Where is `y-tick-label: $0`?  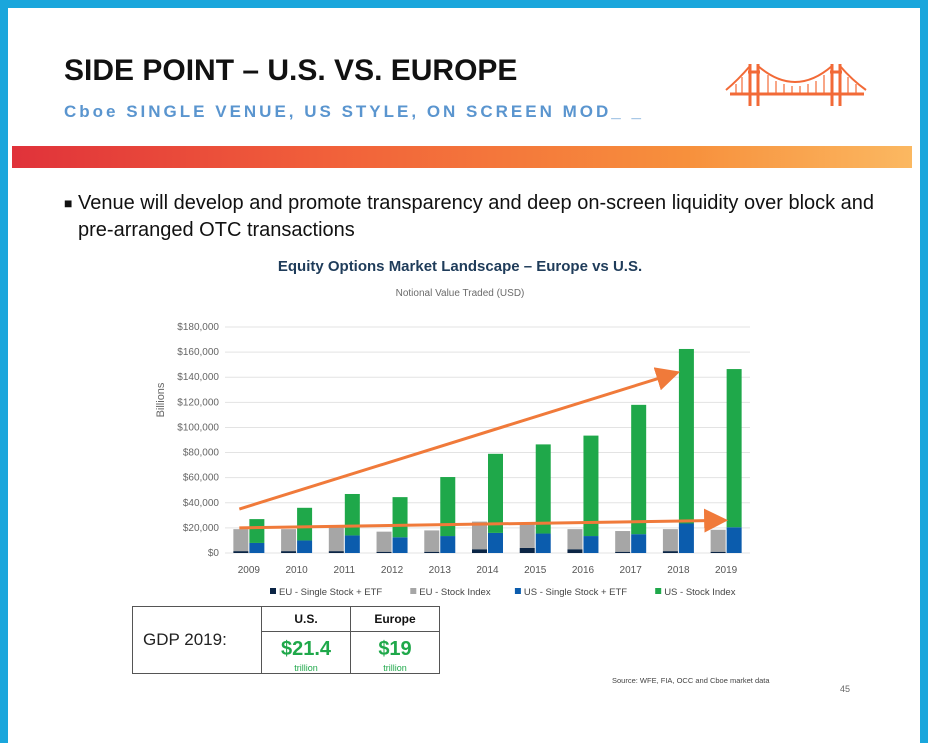 y-tick-label: $0 is located at coordinates (214, 553).